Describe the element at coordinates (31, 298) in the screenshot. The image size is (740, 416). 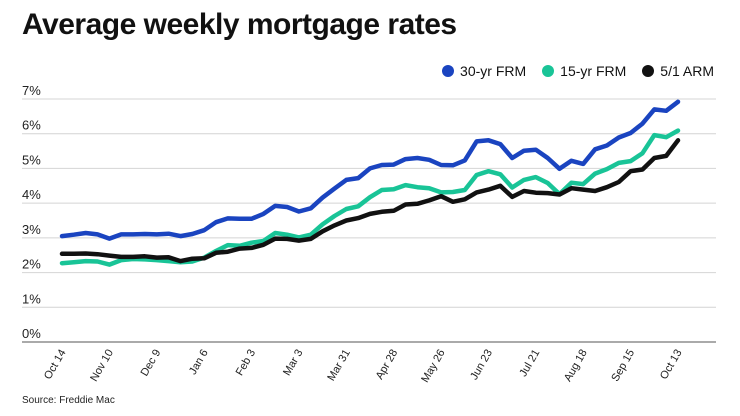
I see `y-tick-label: 1%` at that location.